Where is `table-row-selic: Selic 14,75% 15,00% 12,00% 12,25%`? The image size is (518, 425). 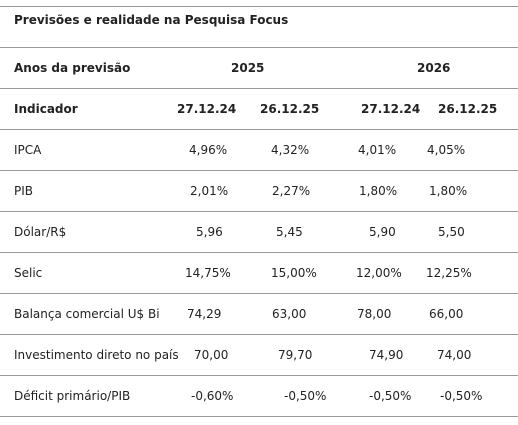
table-row-selic: Selic 14,75% 15,00% 12,00% 12,25% is located at coordinates (259, 272).